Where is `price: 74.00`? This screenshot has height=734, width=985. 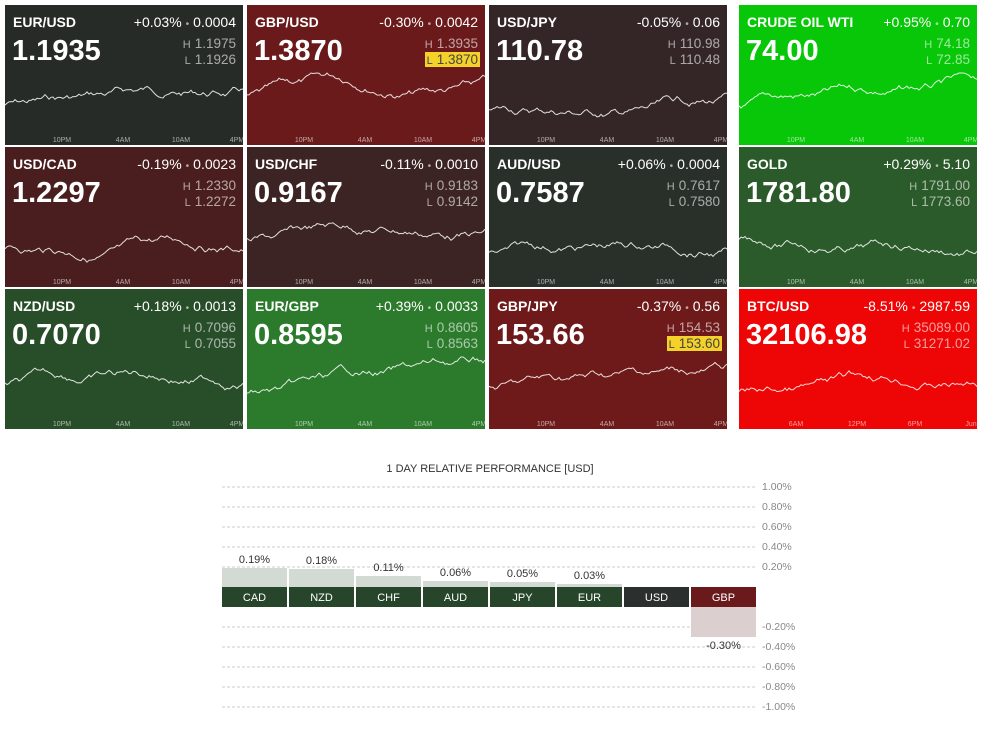
price: 74.00 is located at coordinates (782, 51).